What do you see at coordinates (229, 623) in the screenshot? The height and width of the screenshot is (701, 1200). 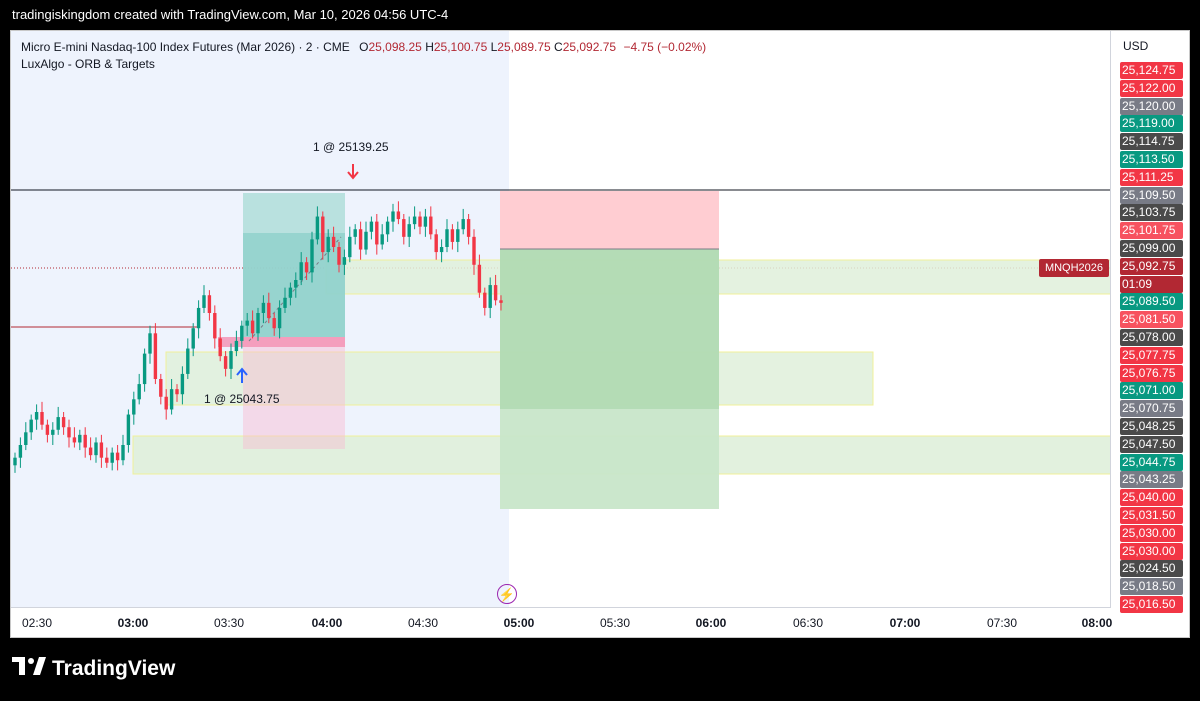 I see `time-label: 03:30` at bounding box center [229, 623].